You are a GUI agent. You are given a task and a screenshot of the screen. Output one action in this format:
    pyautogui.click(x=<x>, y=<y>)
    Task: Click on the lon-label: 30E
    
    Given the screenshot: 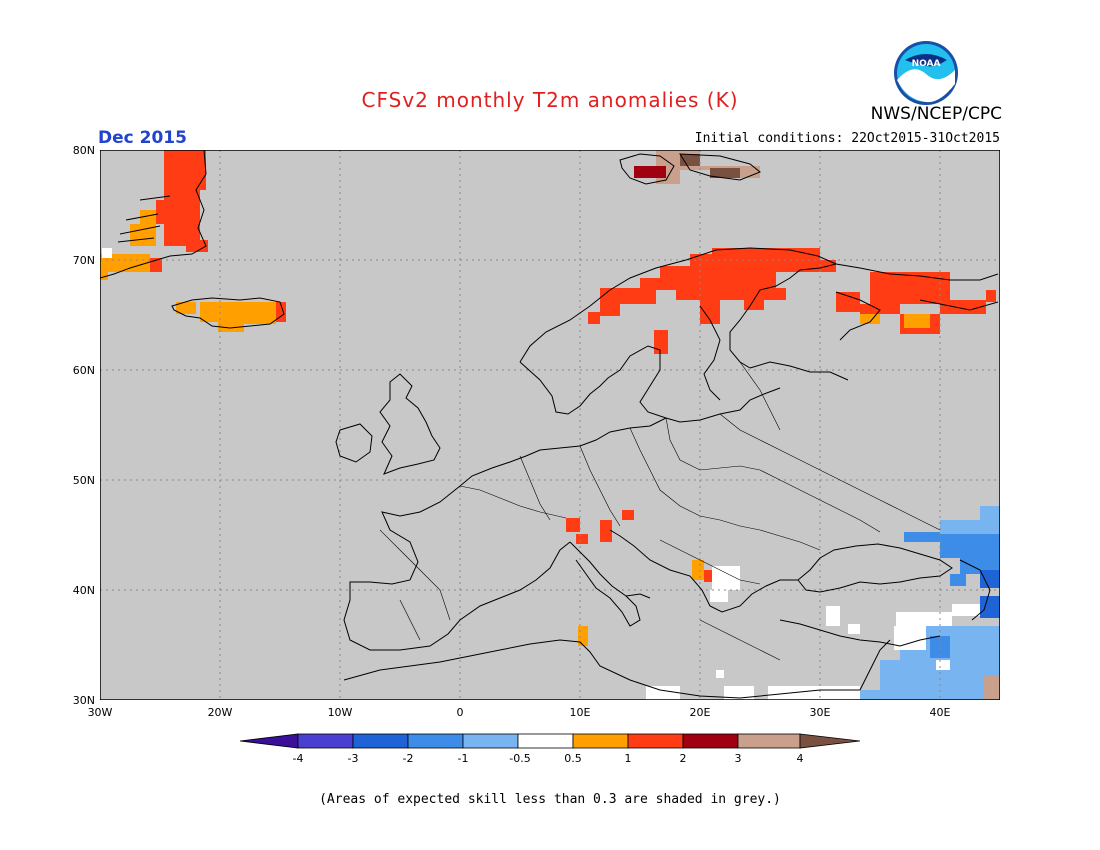 What is the action you would take?
    pyautogui.click(x=820, y=712)
    